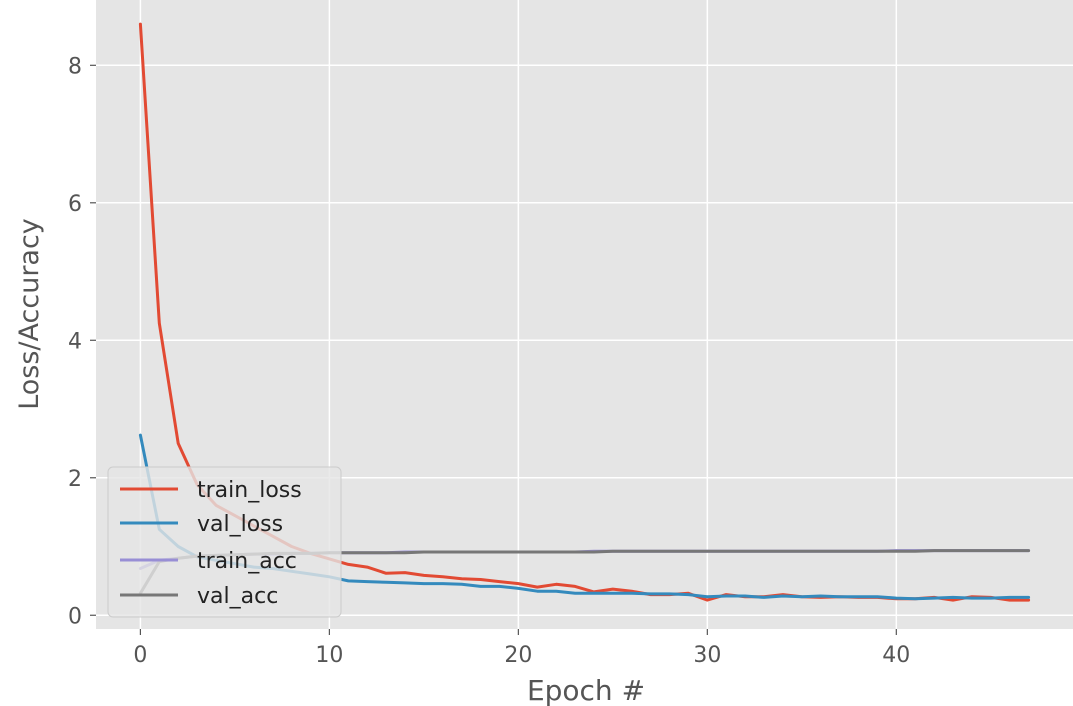  What do you see at coordinates (329, 655) in the screenshot?
I see `x-tick-label: 10` at bounding box center [329, 655].